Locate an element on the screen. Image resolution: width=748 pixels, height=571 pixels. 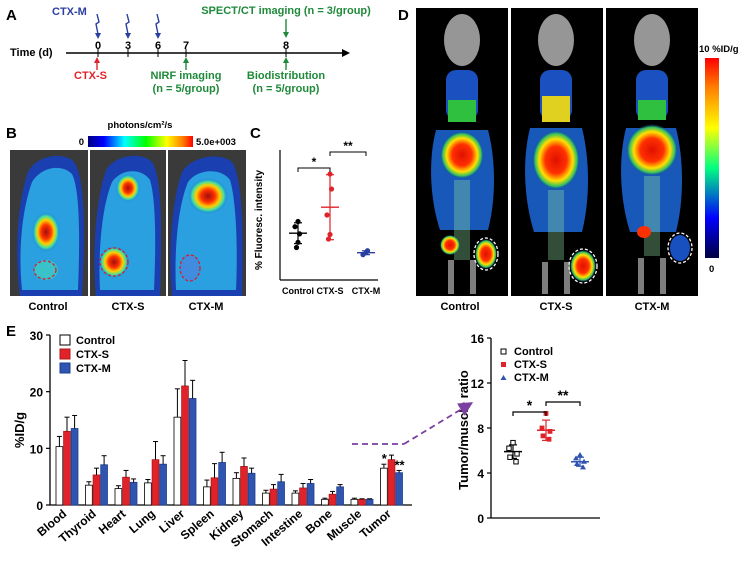
nirf-scale-max: 5.0e+003 is located at coordinates (216, 142).